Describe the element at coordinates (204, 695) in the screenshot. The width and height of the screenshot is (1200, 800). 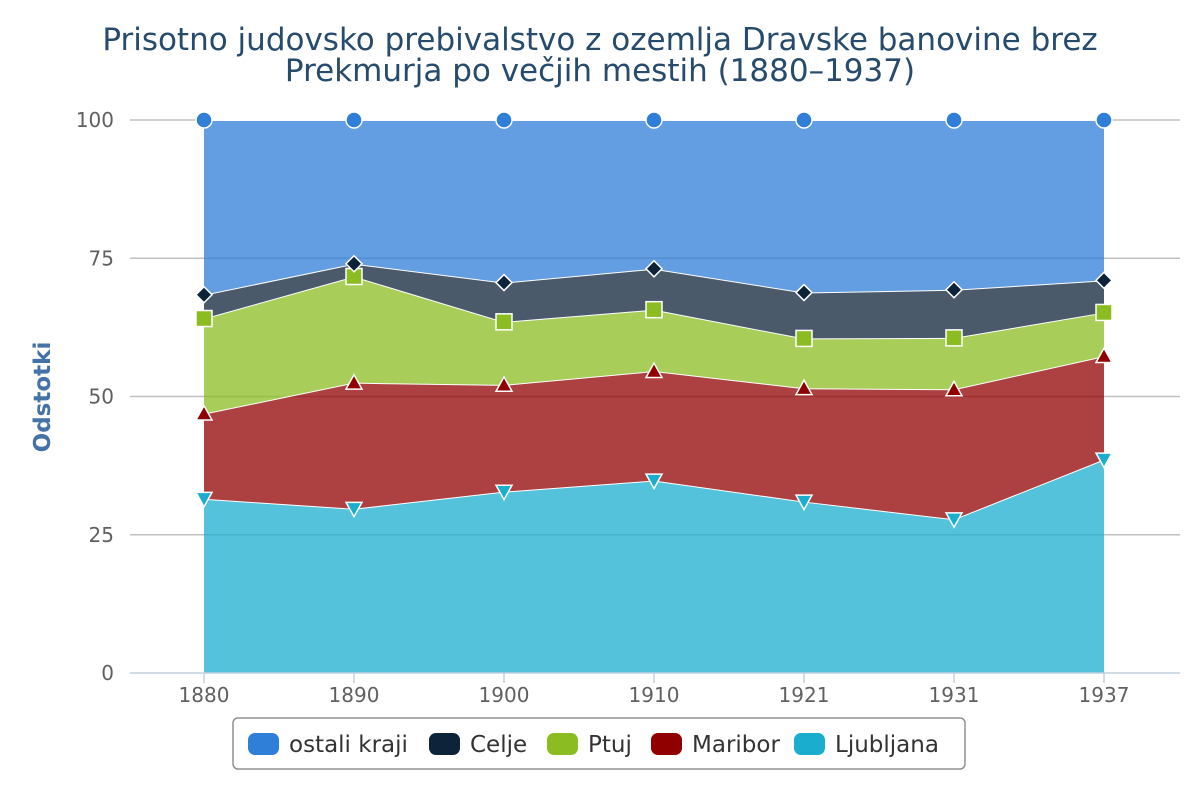
I see `x-tick-label-1880: 1880` at that location.